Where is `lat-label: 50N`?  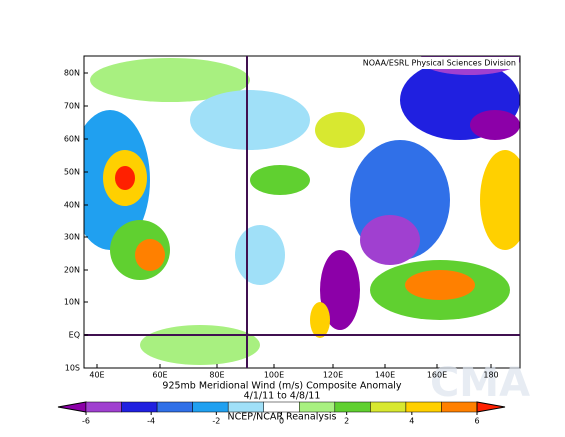
lat-label: 50N is located at coordinates (72, 172).